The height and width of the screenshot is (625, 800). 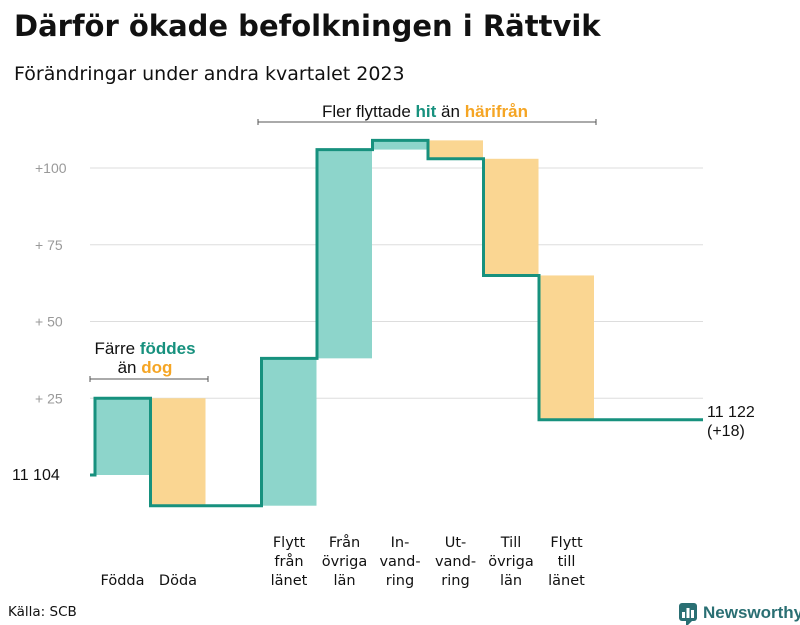 What do you see at coordinates (123, 581) in the screenshot?
I see `category-label: Födda` at bounding box center [123, 581].